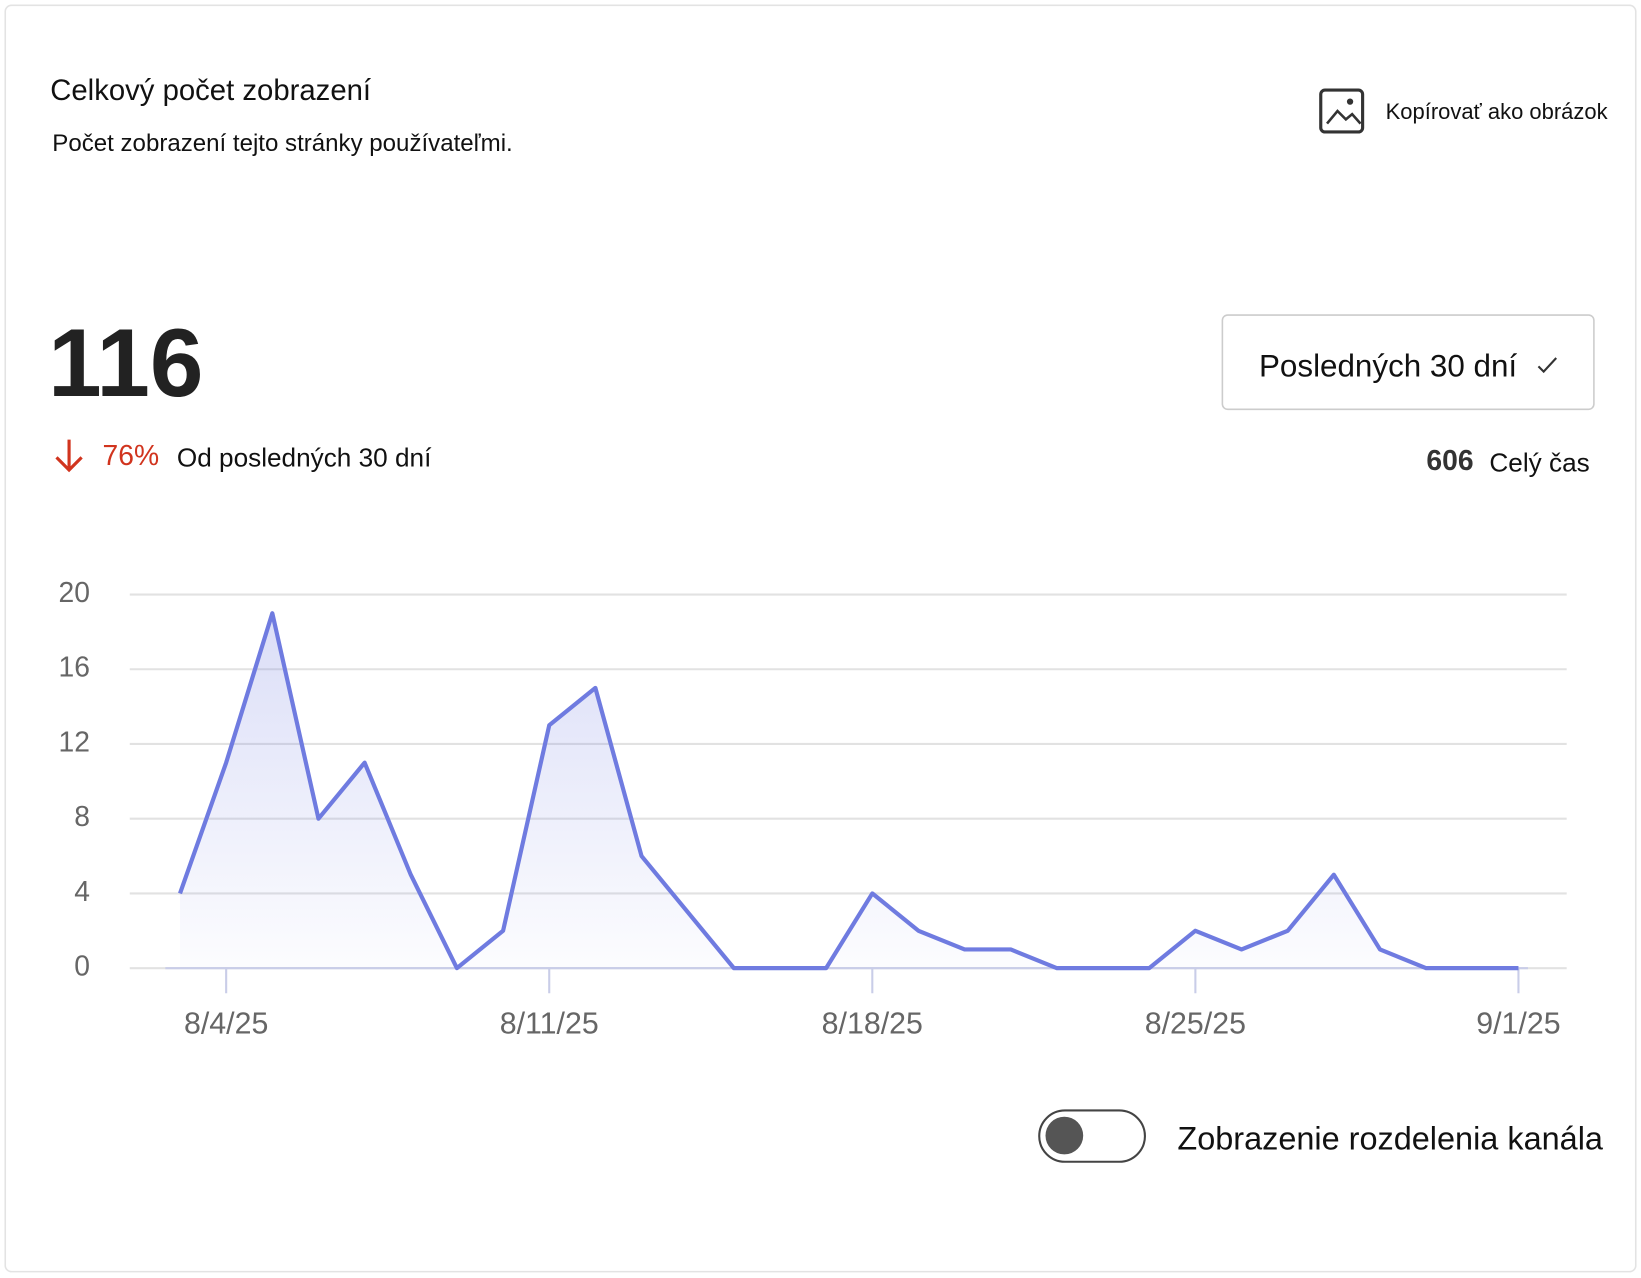 This screenshot has height=1278, width=1641. I want to click on period-select: Posledných 30 dní, so click(1408, 362).